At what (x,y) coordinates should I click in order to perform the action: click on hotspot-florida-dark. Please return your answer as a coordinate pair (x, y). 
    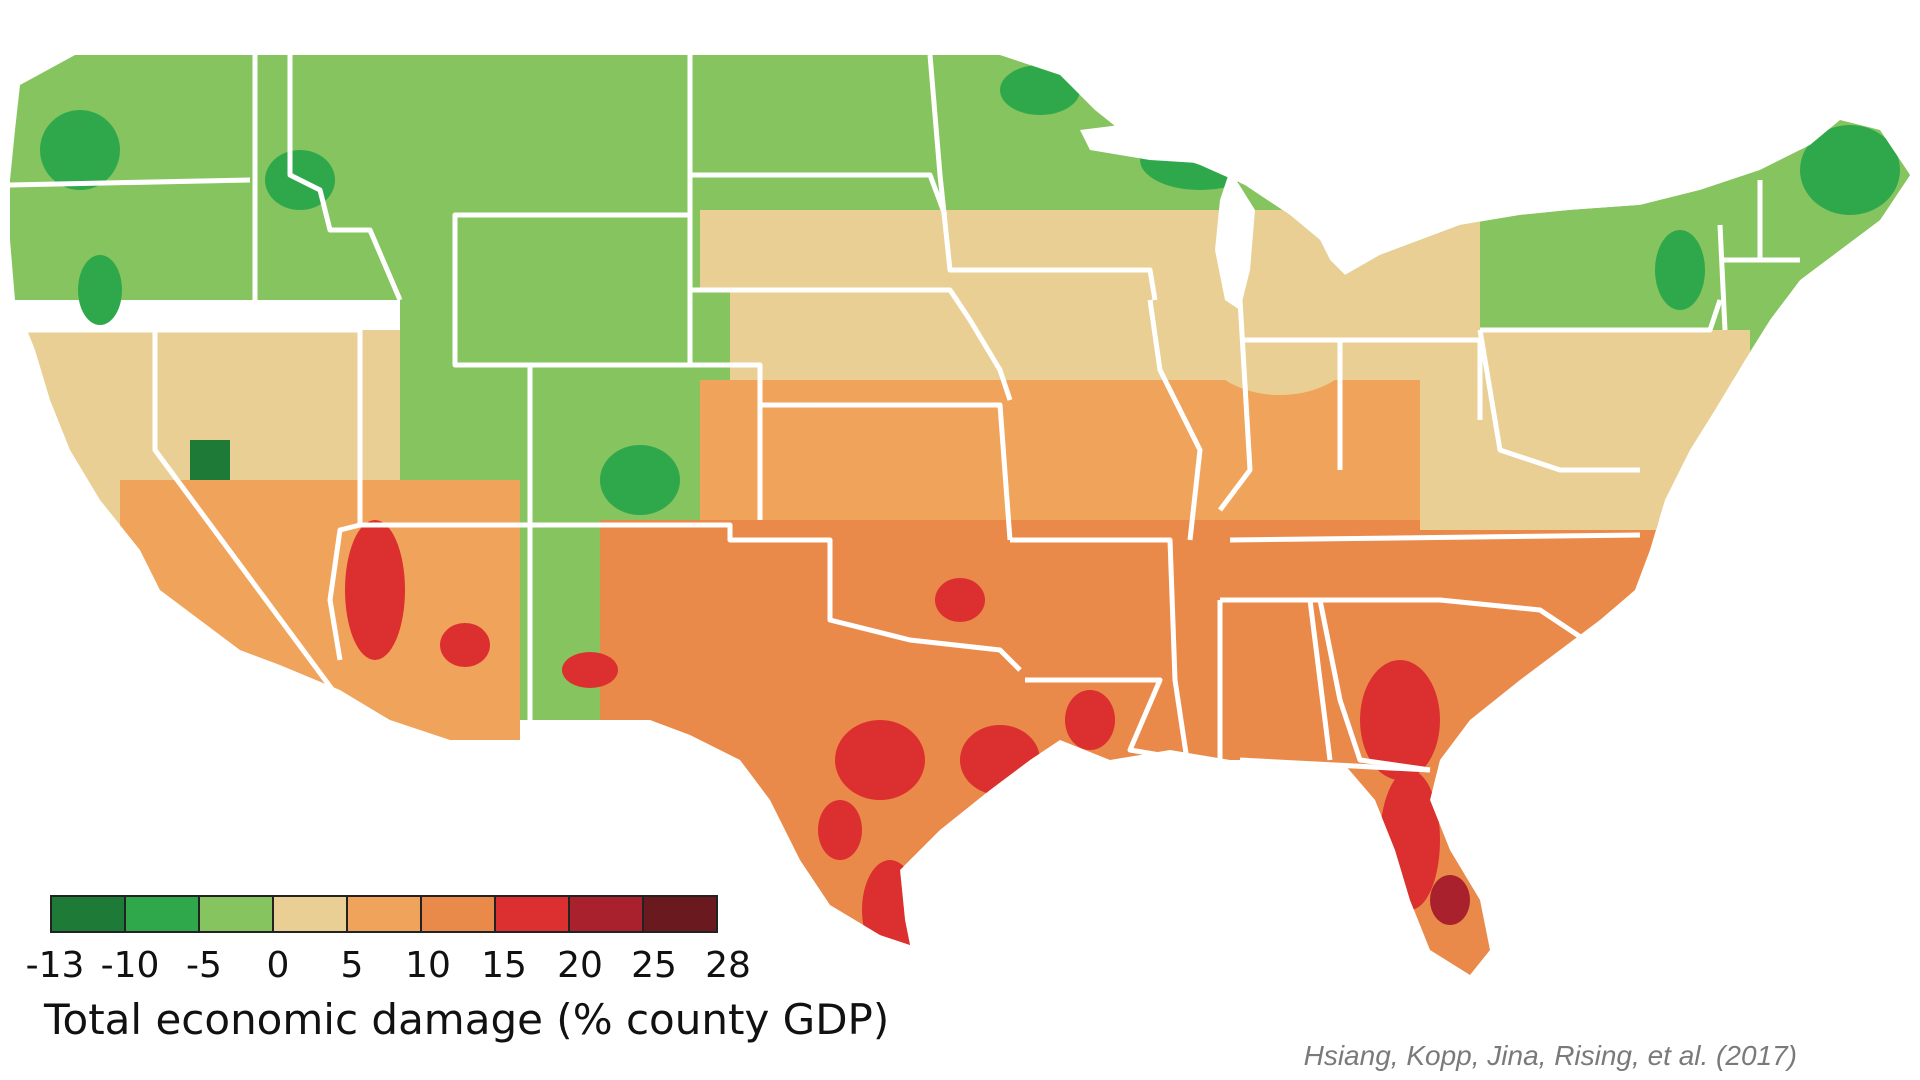
    Looking at the image, I should click on (1450, 900).